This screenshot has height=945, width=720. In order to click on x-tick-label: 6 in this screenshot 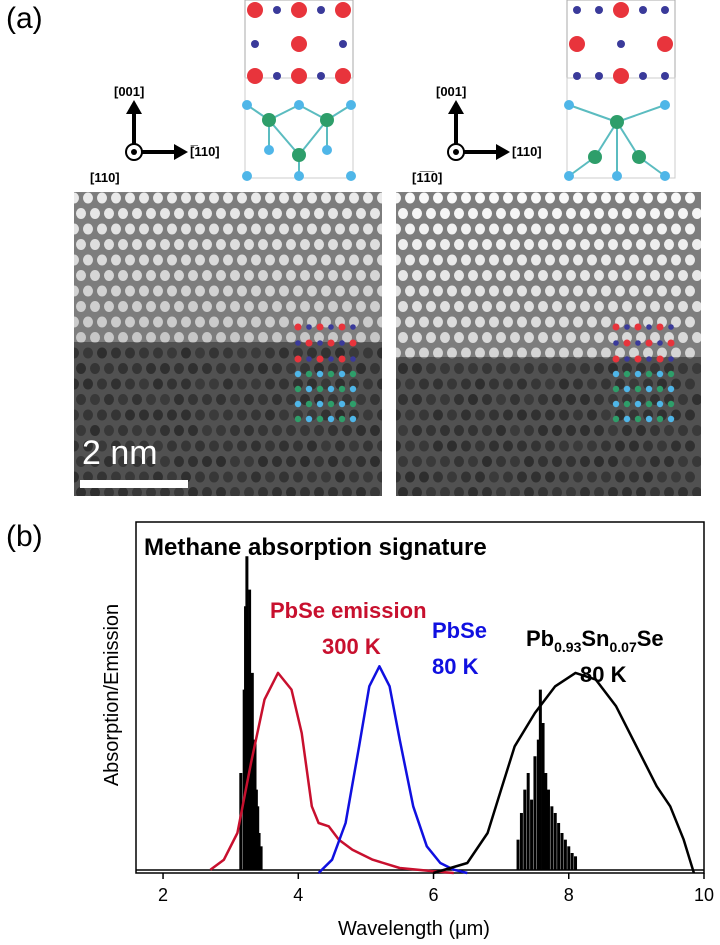, I will do `click(434, 895)`.